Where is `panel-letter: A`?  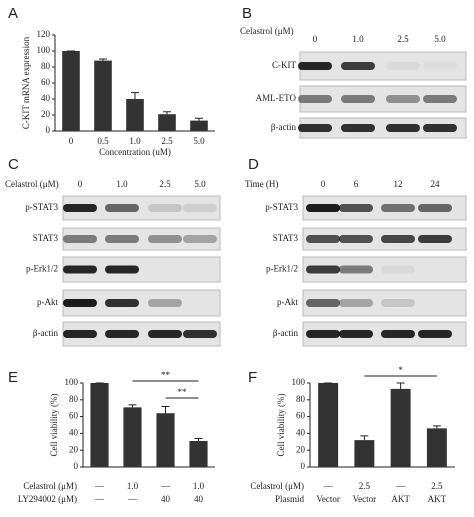
panel-letter: A is located at coordinates (13, 13).